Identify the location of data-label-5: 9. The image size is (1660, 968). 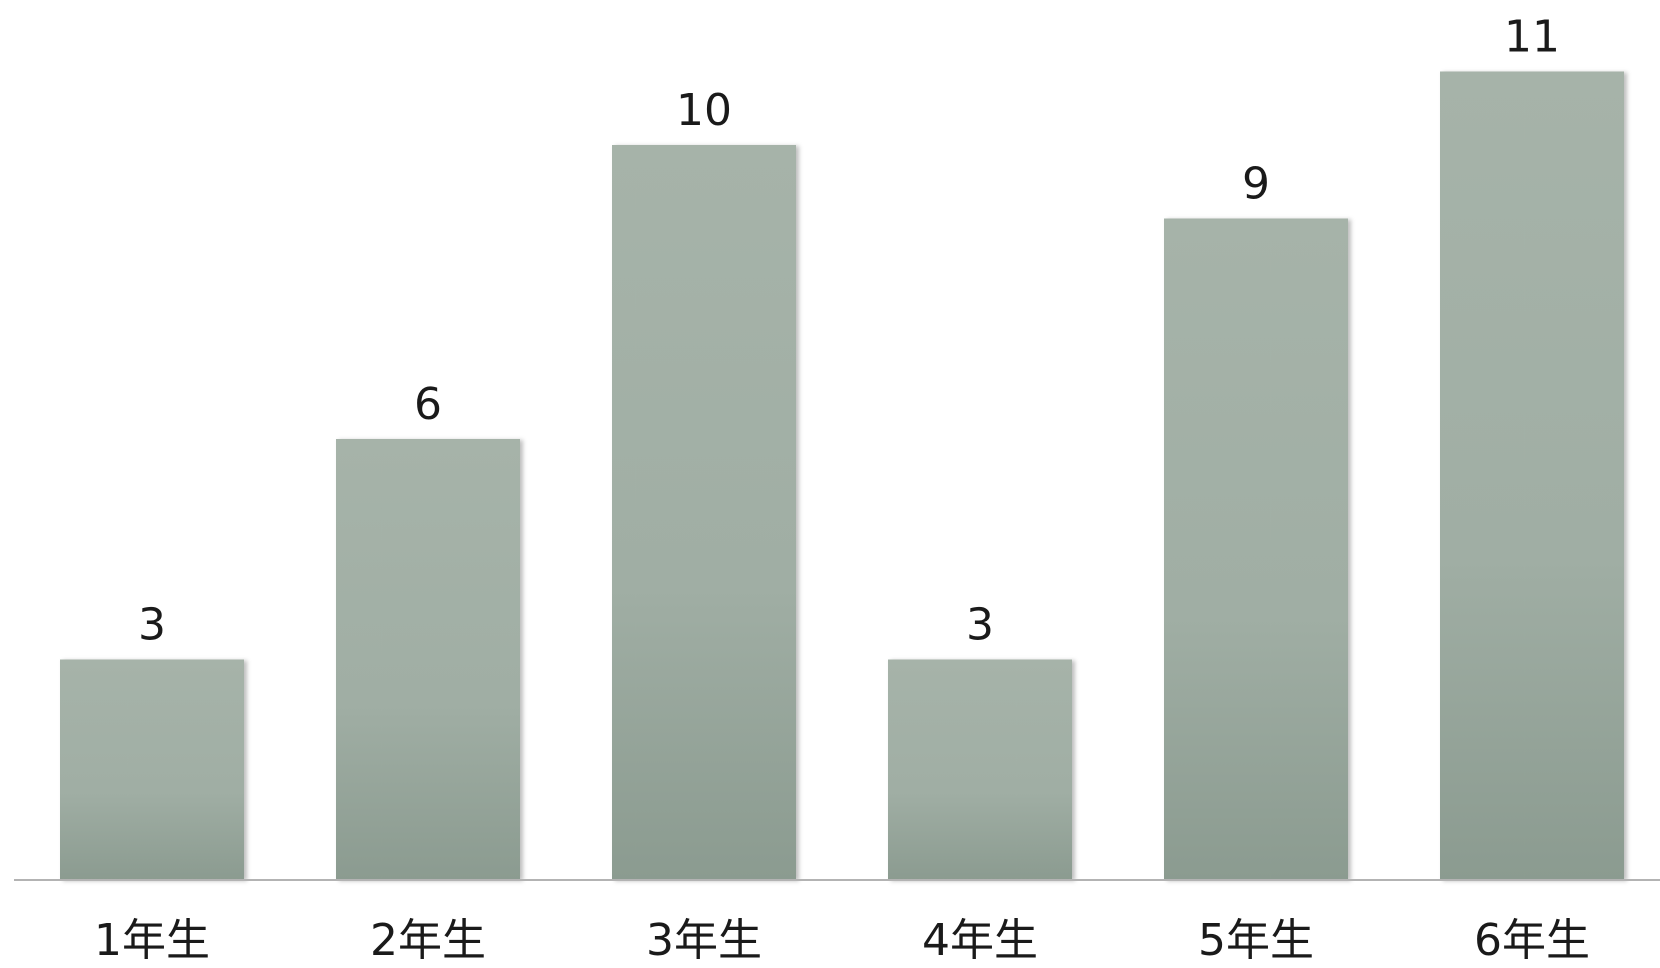
(1256, 184).